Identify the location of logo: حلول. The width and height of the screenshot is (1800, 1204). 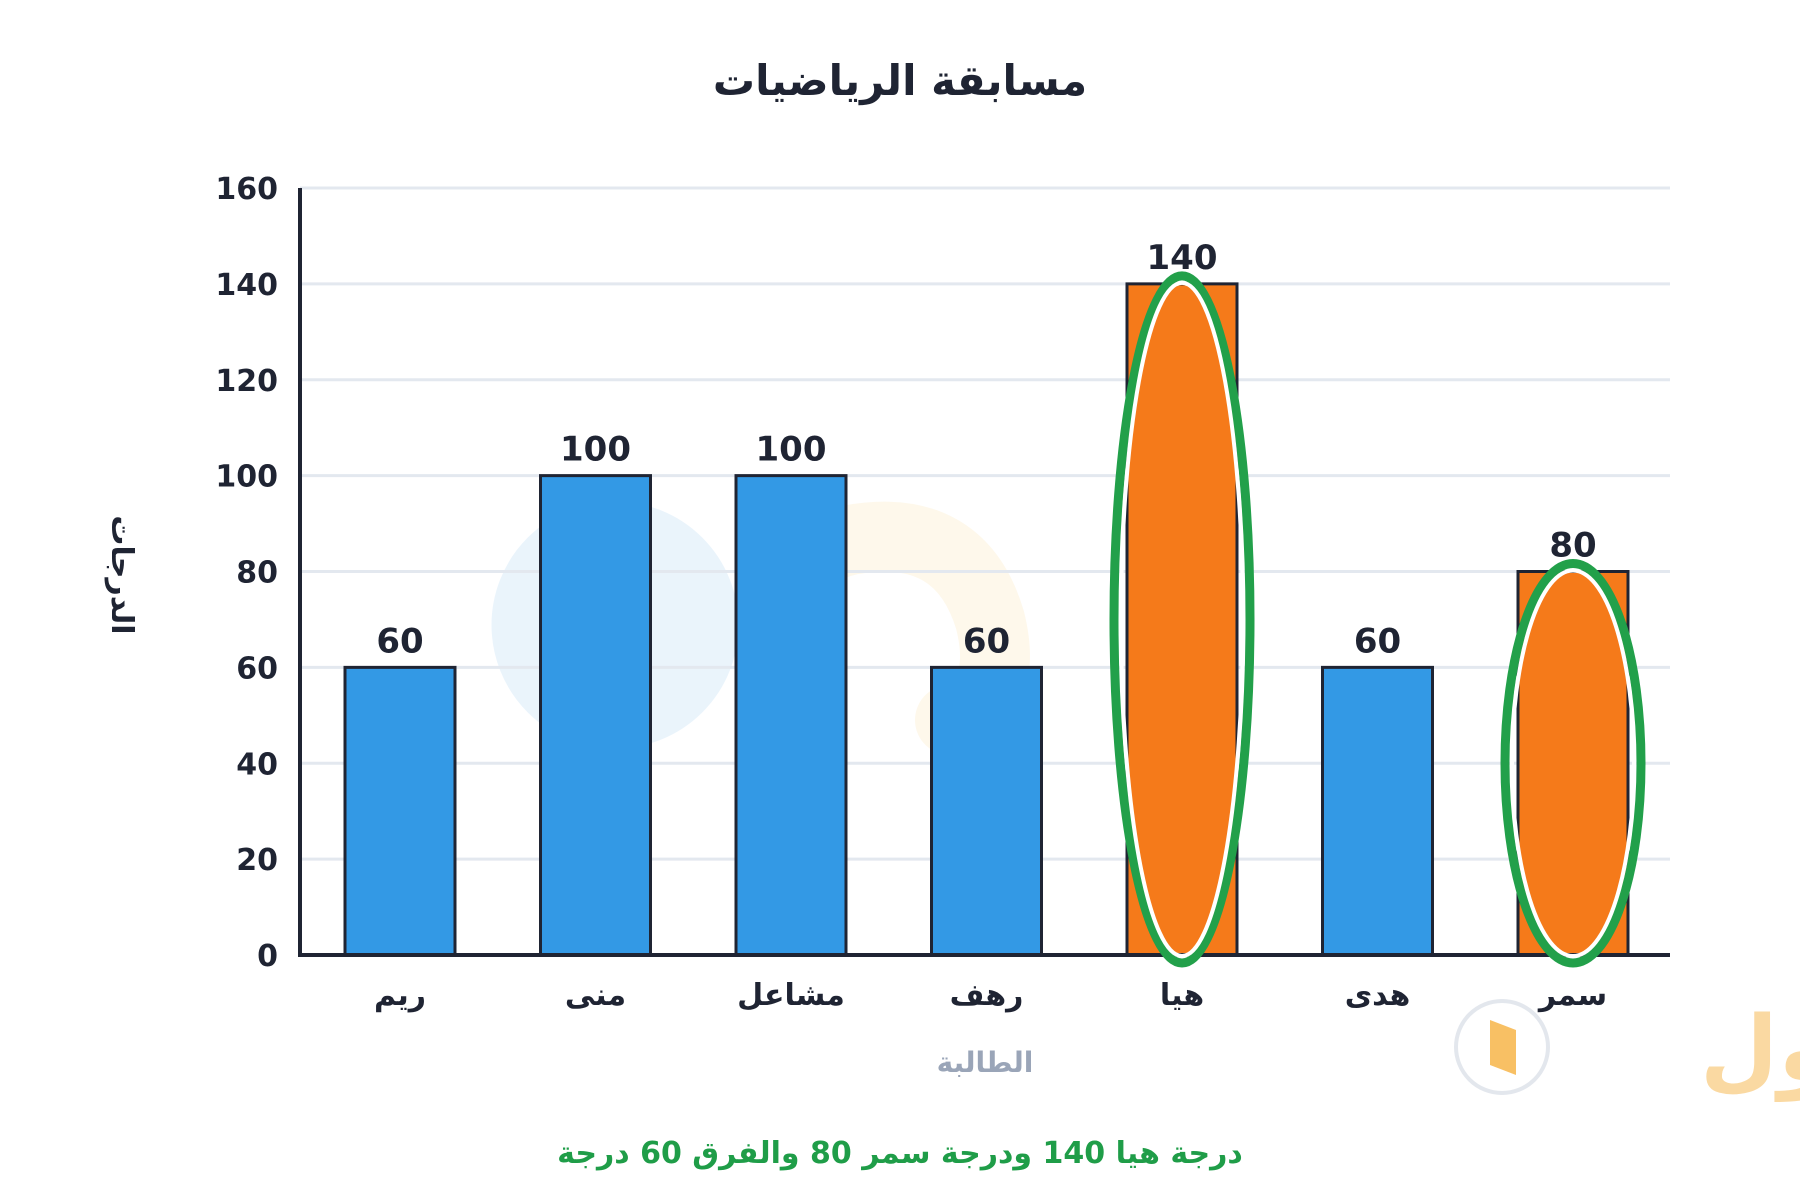
(1627, 1049).